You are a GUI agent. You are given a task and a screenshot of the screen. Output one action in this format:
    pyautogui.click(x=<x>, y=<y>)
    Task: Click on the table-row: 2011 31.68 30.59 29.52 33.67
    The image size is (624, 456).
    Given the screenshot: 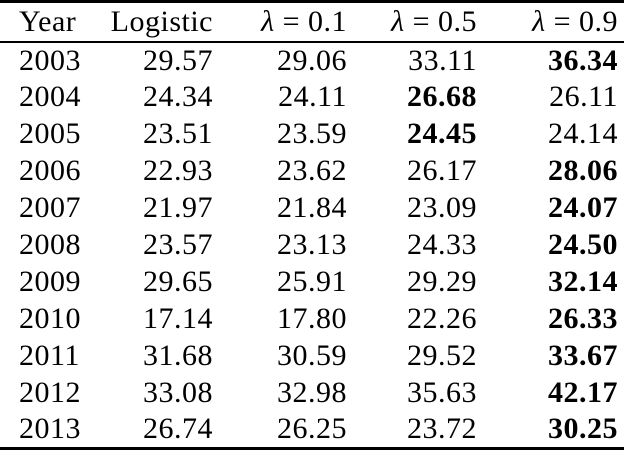 What is the action you would take?
    pyautogui.click(x=312, y=356)
    